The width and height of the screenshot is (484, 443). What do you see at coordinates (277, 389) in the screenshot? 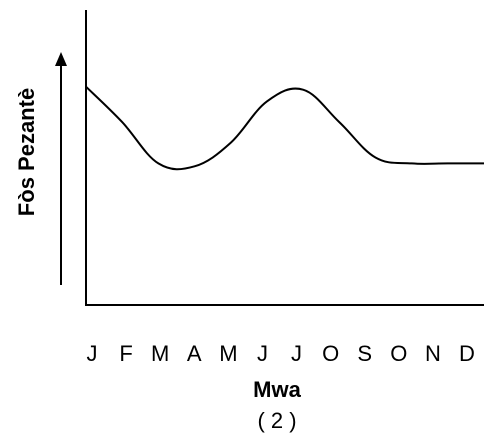
I see `x-axis-title: Mwa` at bounding box center [277, 389].